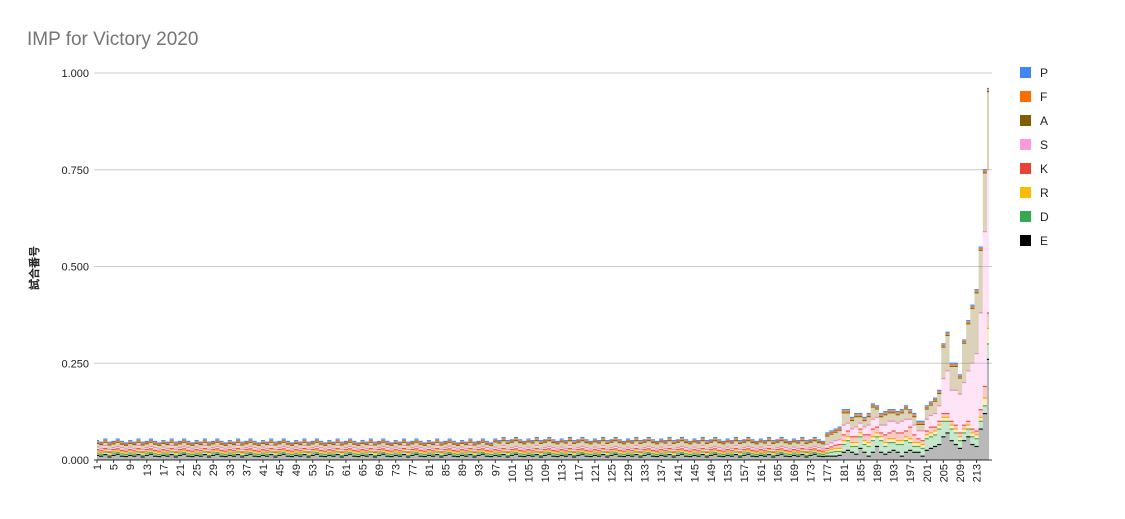  Describe the element at coordinates (297, 470) in the screenshot. I see `x-tick-label: 49` at that location.